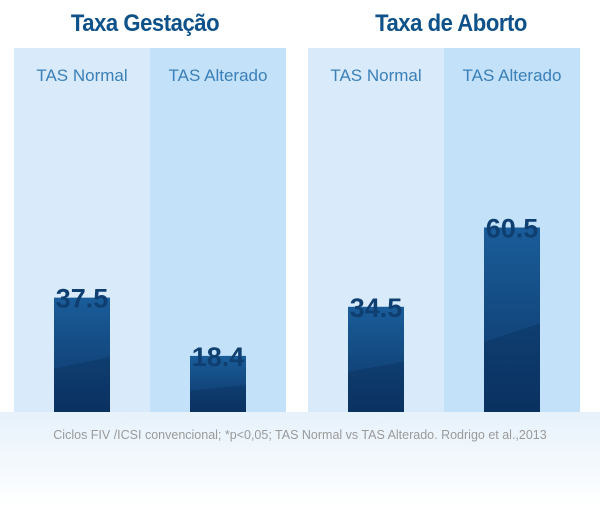 This screenshot has width=600, height=508. I want to click on bar-value-label: 37.5, so click(82, 299).